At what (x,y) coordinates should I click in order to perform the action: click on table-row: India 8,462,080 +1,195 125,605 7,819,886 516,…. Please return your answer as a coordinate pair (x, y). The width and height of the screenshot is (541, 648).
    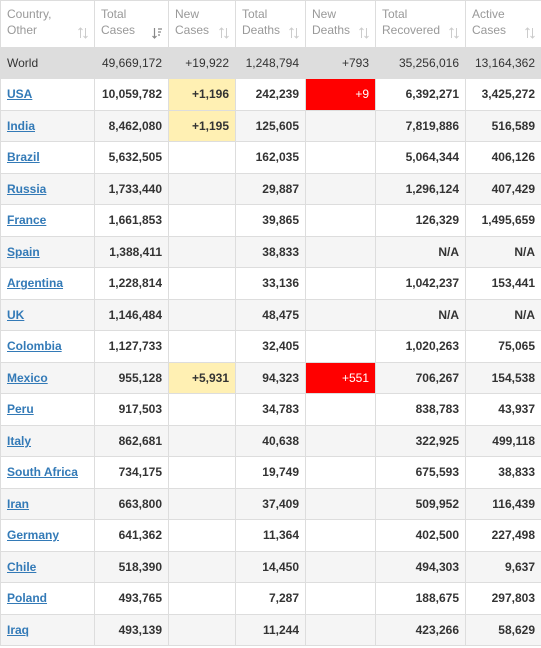
    Looking at the image, I should click on (270, 125).